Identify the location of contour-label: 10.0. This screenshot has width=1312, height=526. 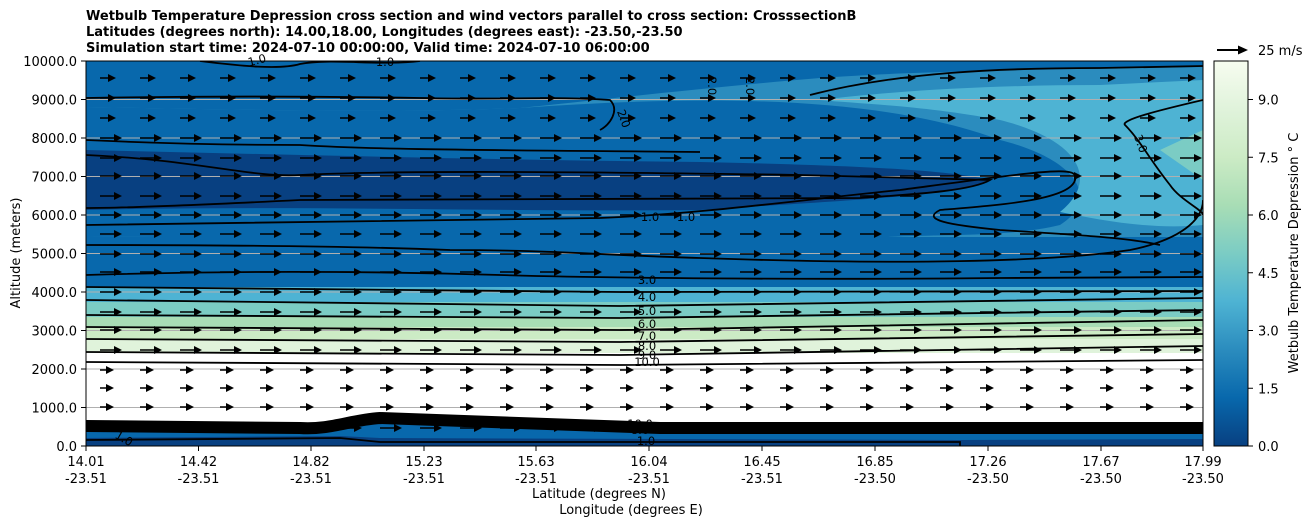
(647, 362).